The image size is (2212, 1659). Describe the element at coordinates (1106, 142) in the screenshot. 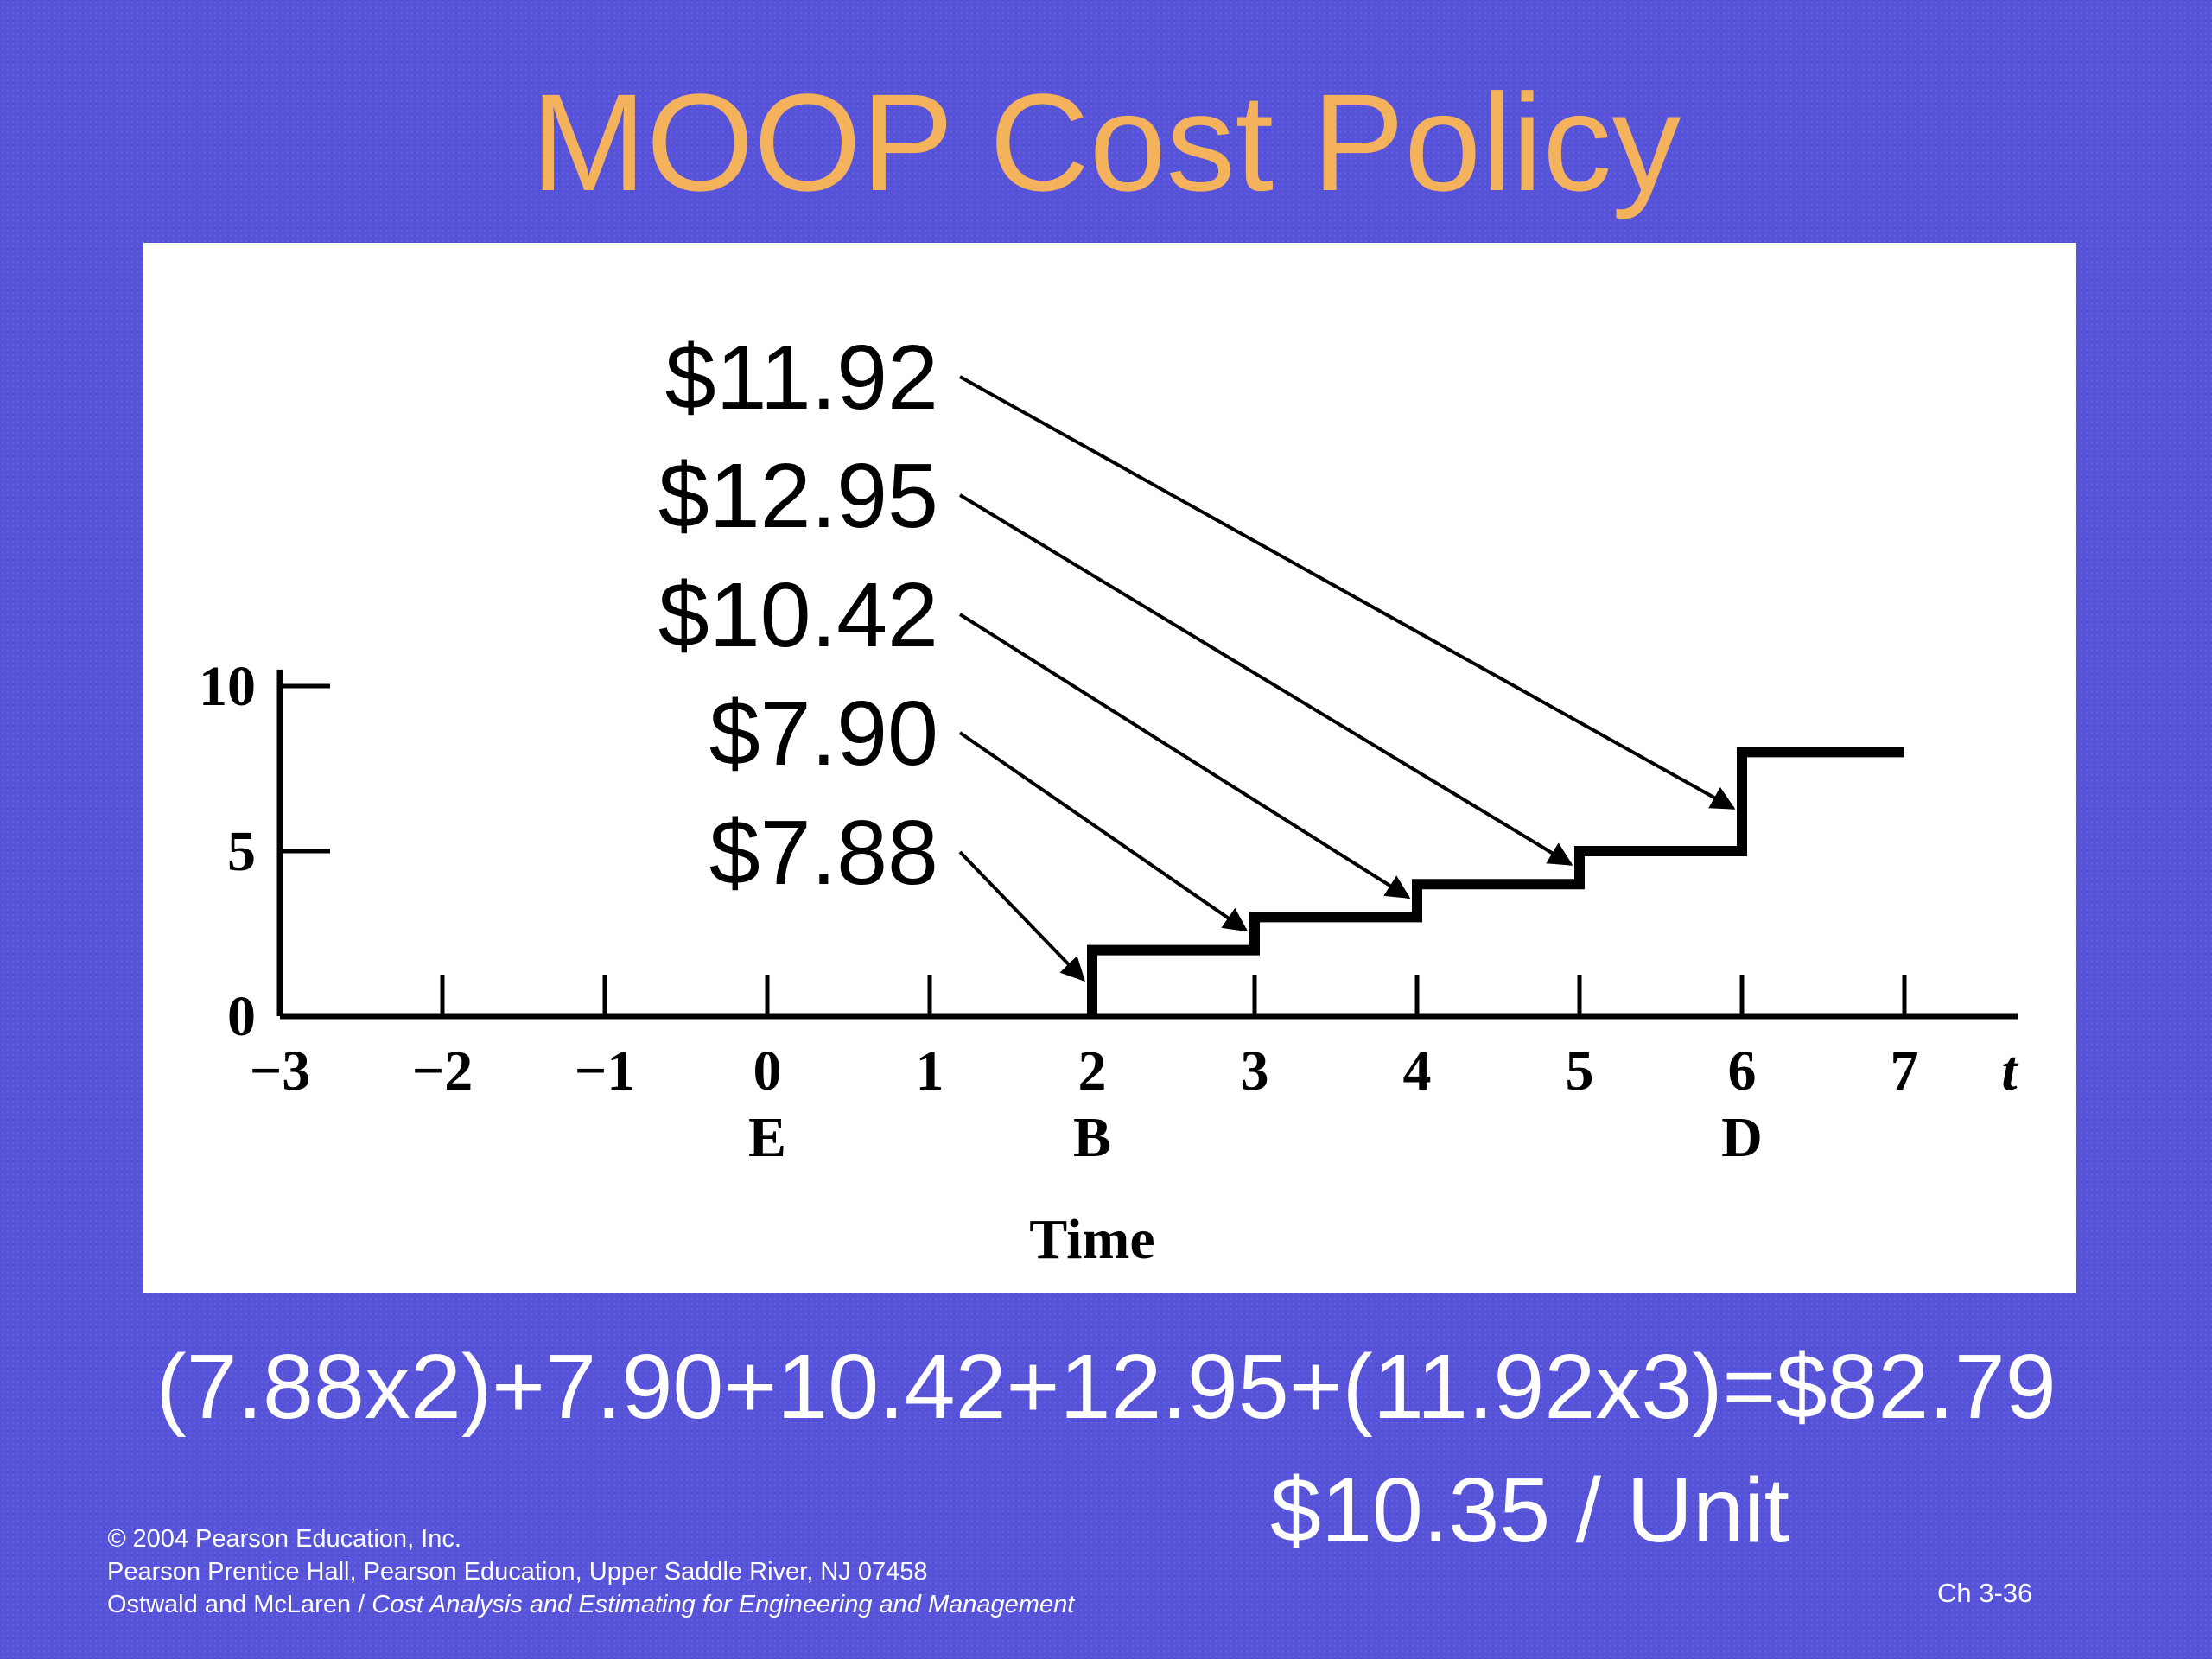

I see `slide-title: MOOP Cost Policy` at that location.